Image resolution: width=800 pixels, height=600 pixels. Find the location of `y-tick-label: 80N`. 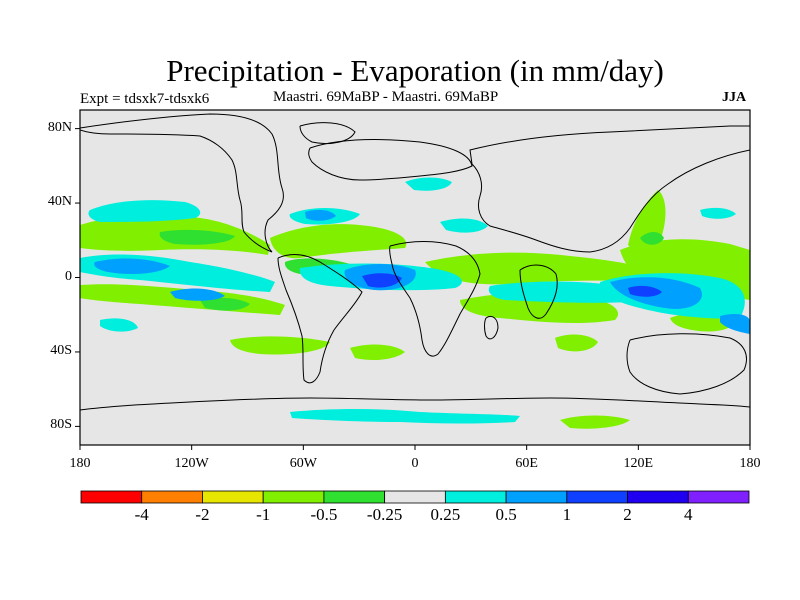

y-tick-label: 80N is located at coordinates (59, 127).